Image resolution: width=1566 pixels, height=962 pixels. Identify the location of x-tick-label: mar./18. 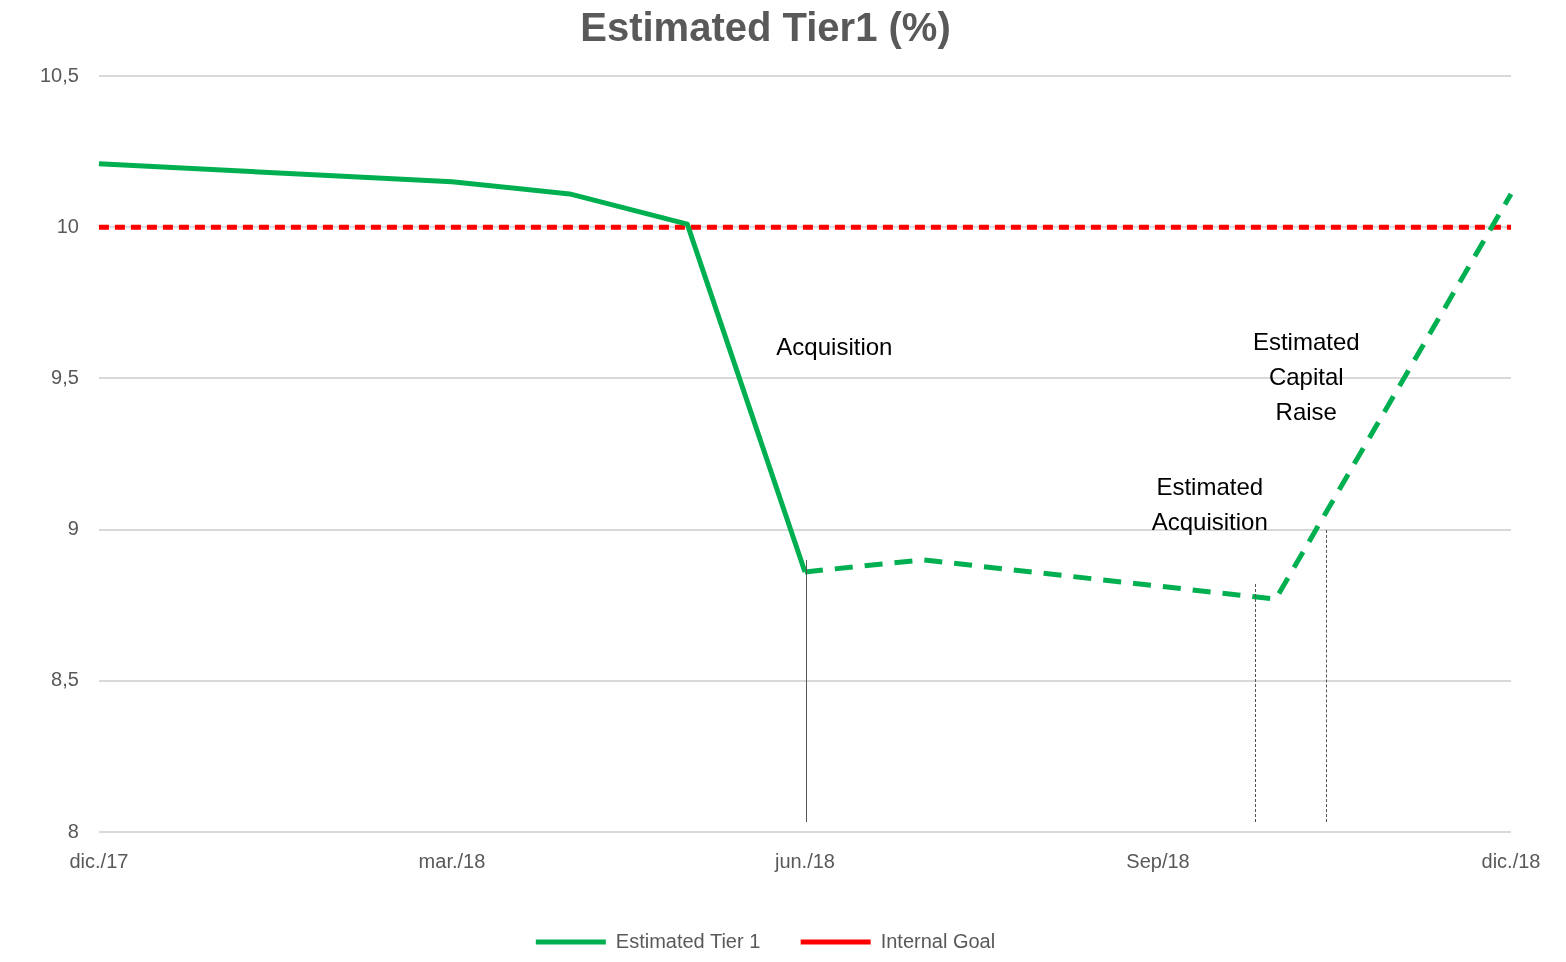
(452, 860).